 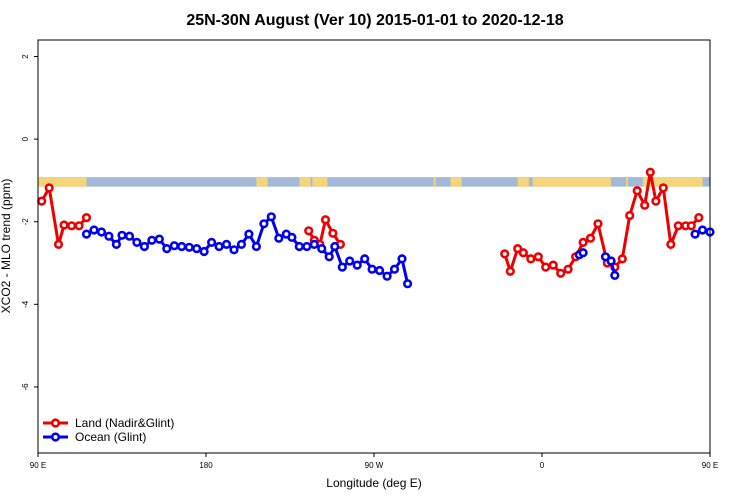 I want to click on y-axis-label: XCO2 - MLO trend (ppm), so click(x=6, y=246).